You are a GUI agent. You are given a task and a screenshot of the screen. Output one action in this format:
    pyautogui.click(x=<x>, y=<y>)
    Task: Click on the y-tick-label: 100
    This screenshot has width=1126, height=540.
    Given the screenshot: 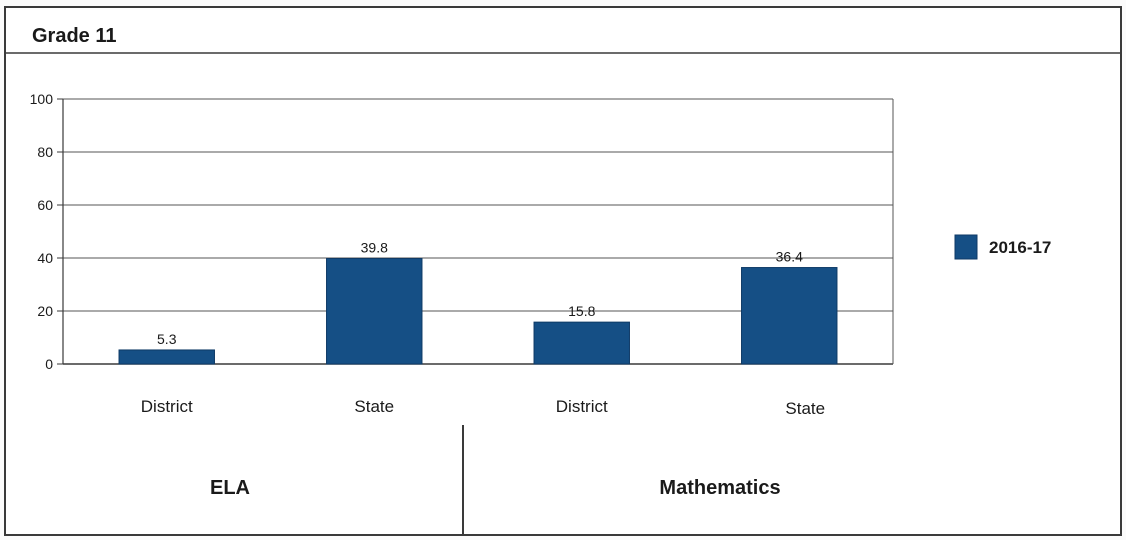 What is the action you would take?
    pyautogui.click(x=42, y=99)
    